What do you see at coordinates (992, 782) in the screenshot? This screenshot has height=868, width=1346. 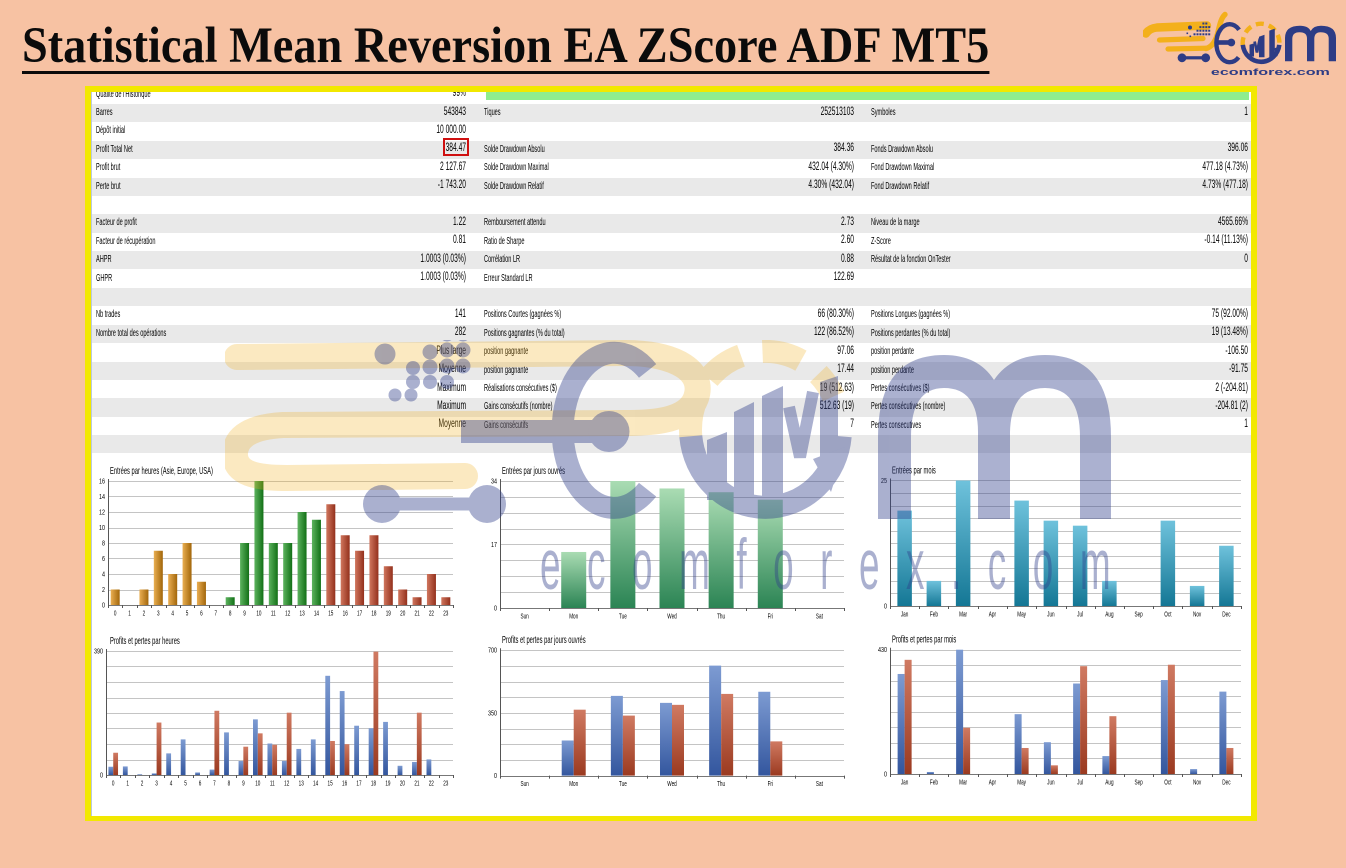 I see `svg-text: Apr` at bounding box center [992, 782].